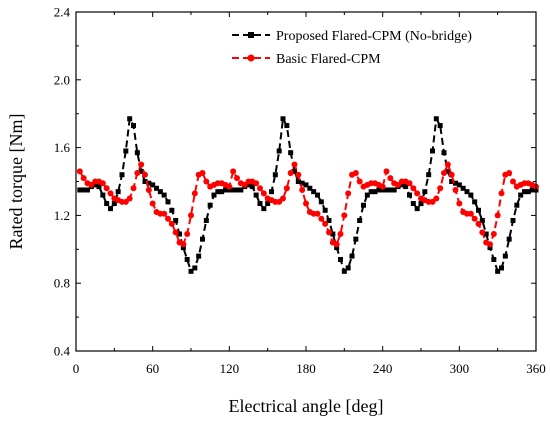  I want to click on x-tick-label: 240, so click(383, 368).